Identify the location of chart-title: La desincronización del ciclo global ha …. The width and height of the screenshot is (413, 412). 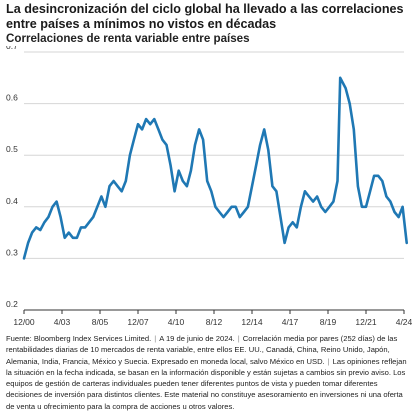
(206, 17).